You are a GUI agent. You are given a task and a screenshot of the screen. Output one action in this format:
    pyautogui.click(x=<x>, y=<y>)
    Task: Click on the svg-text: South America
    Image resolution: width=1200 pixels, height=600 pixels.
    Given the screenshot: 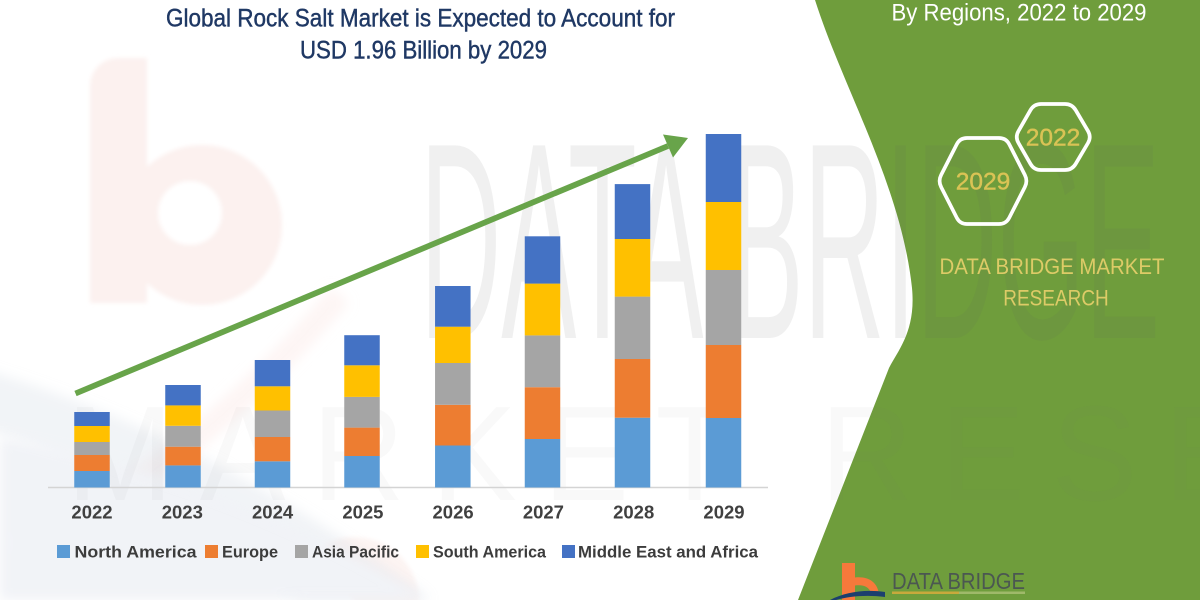 What is the action you would take?
    pyautogui.click(x=490, y=553)
    